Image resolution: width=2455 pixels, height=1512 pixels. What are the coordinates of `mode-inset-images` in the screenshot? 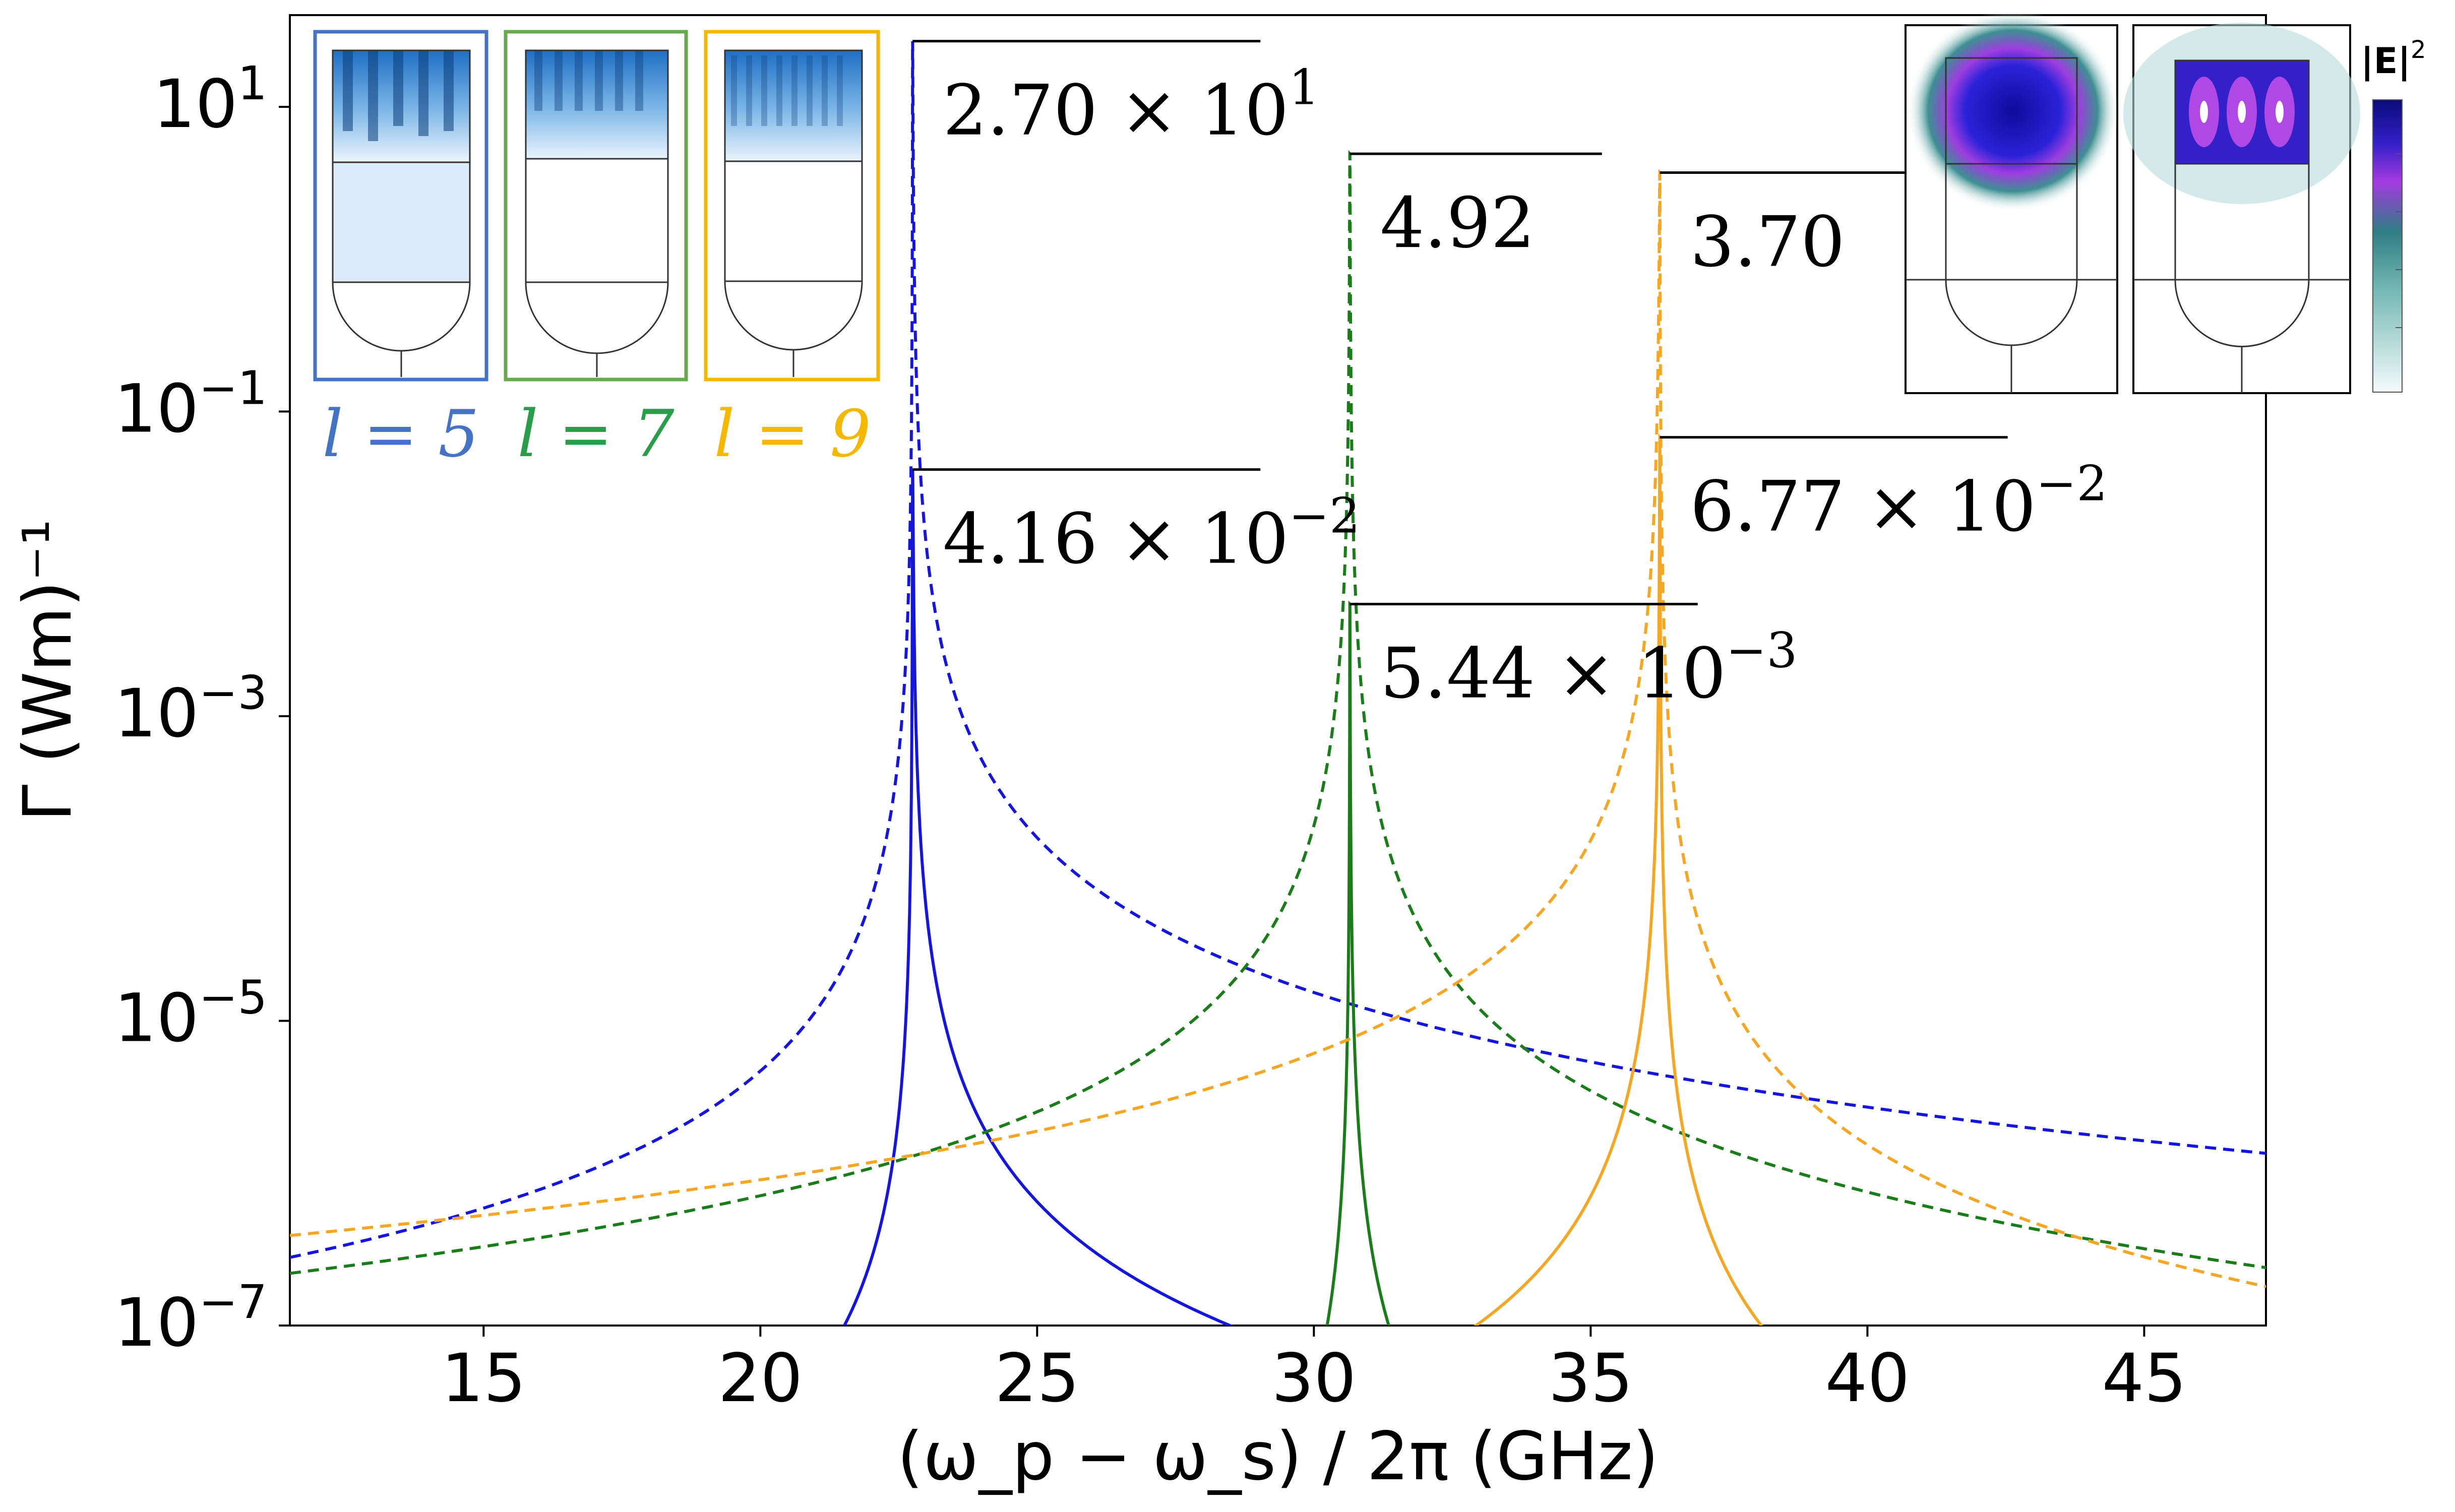 It's located at (596, 206).